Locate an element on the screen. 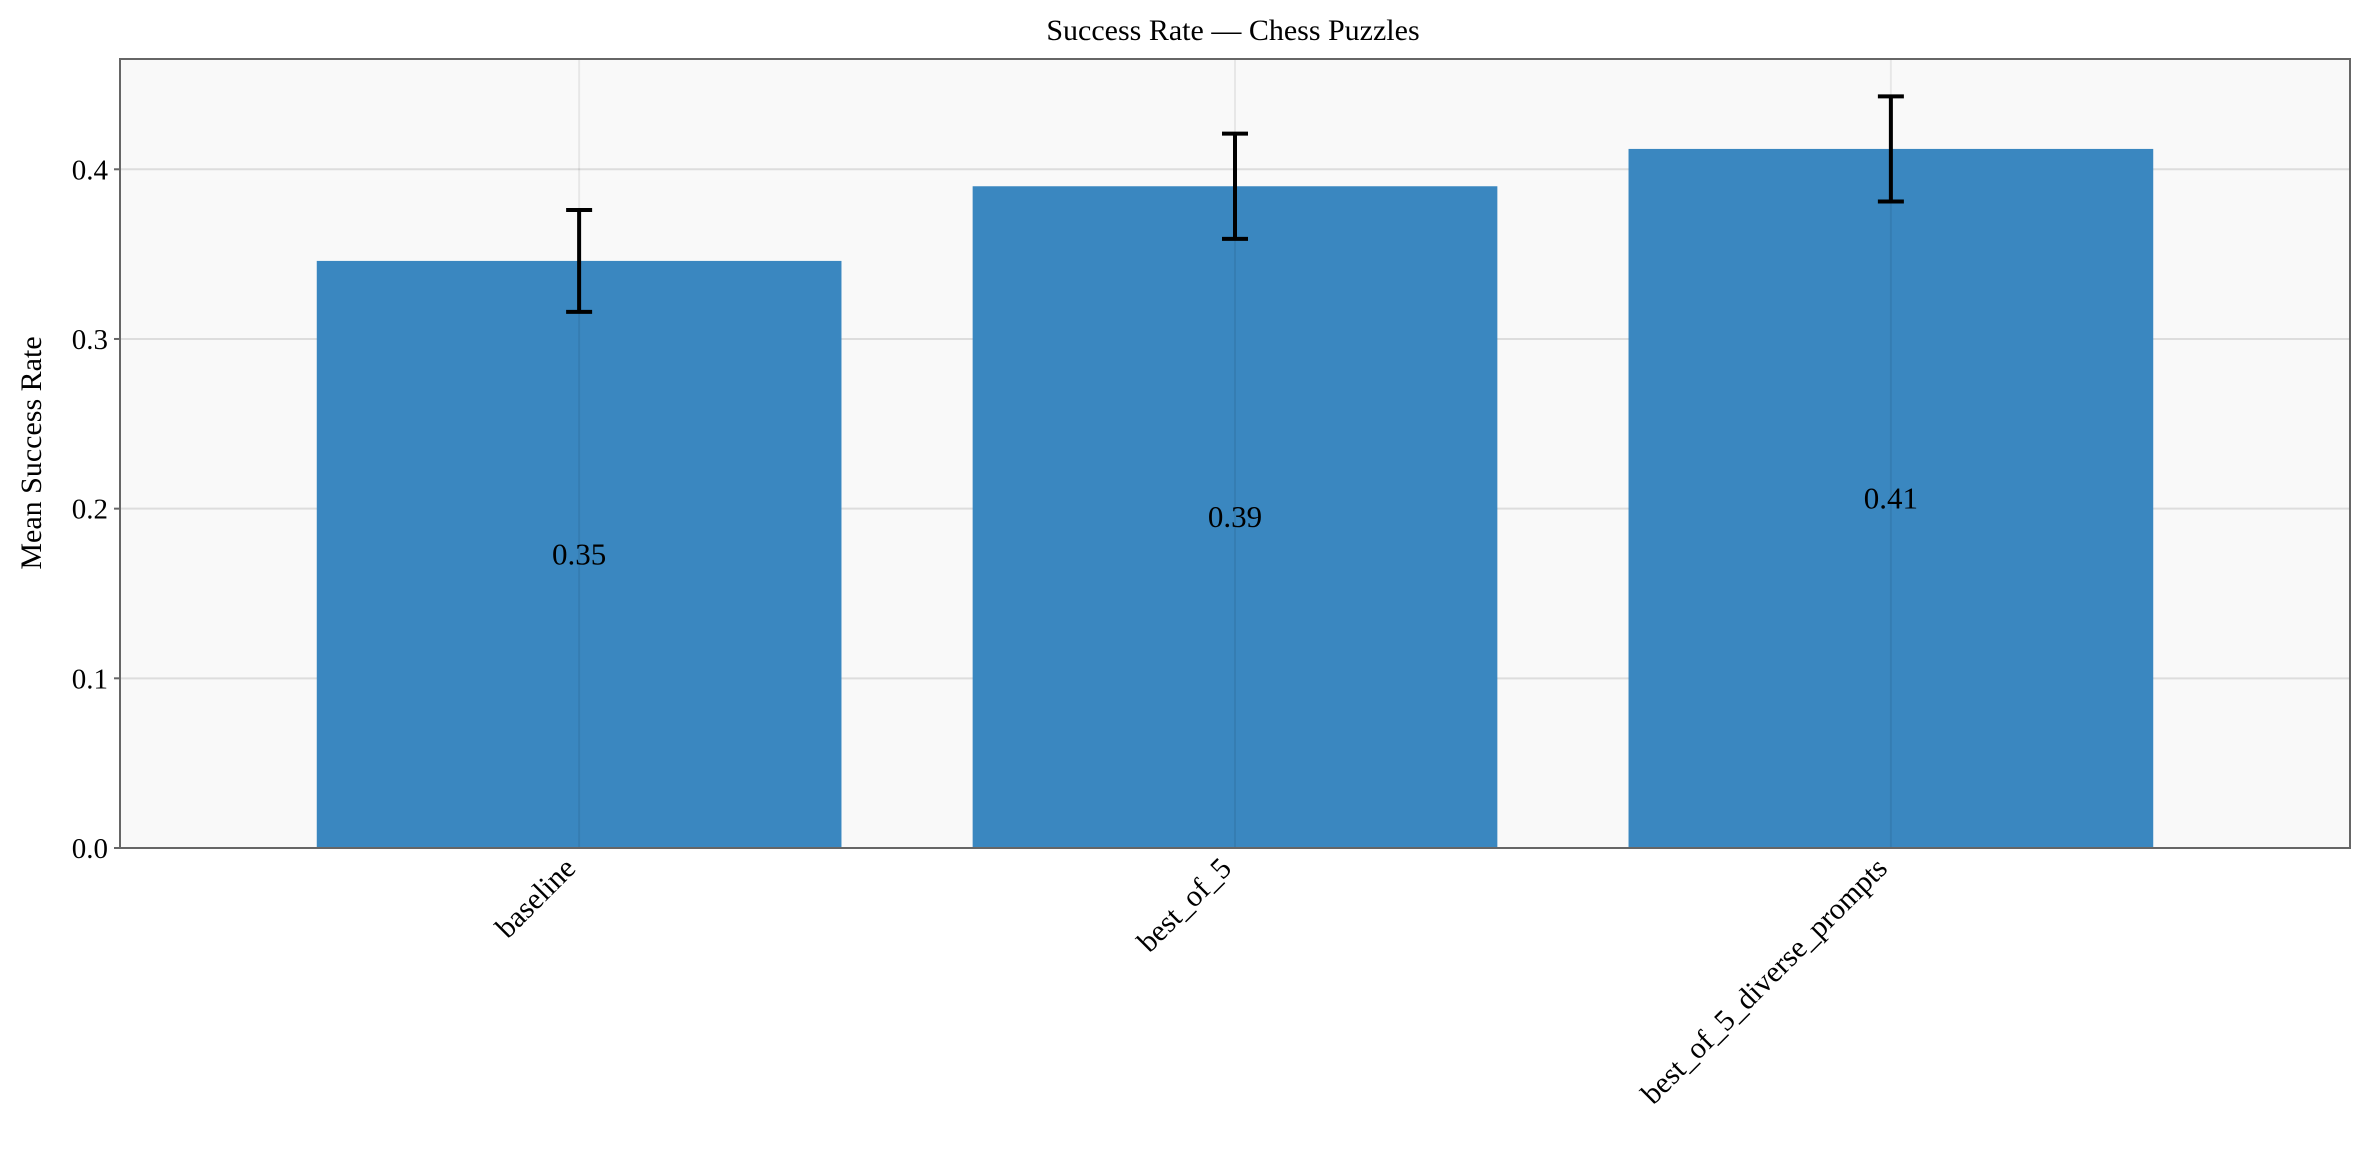 The image size is (2368, 1168). y-tick-label: 0.4 is located at coordinates (90, 170).